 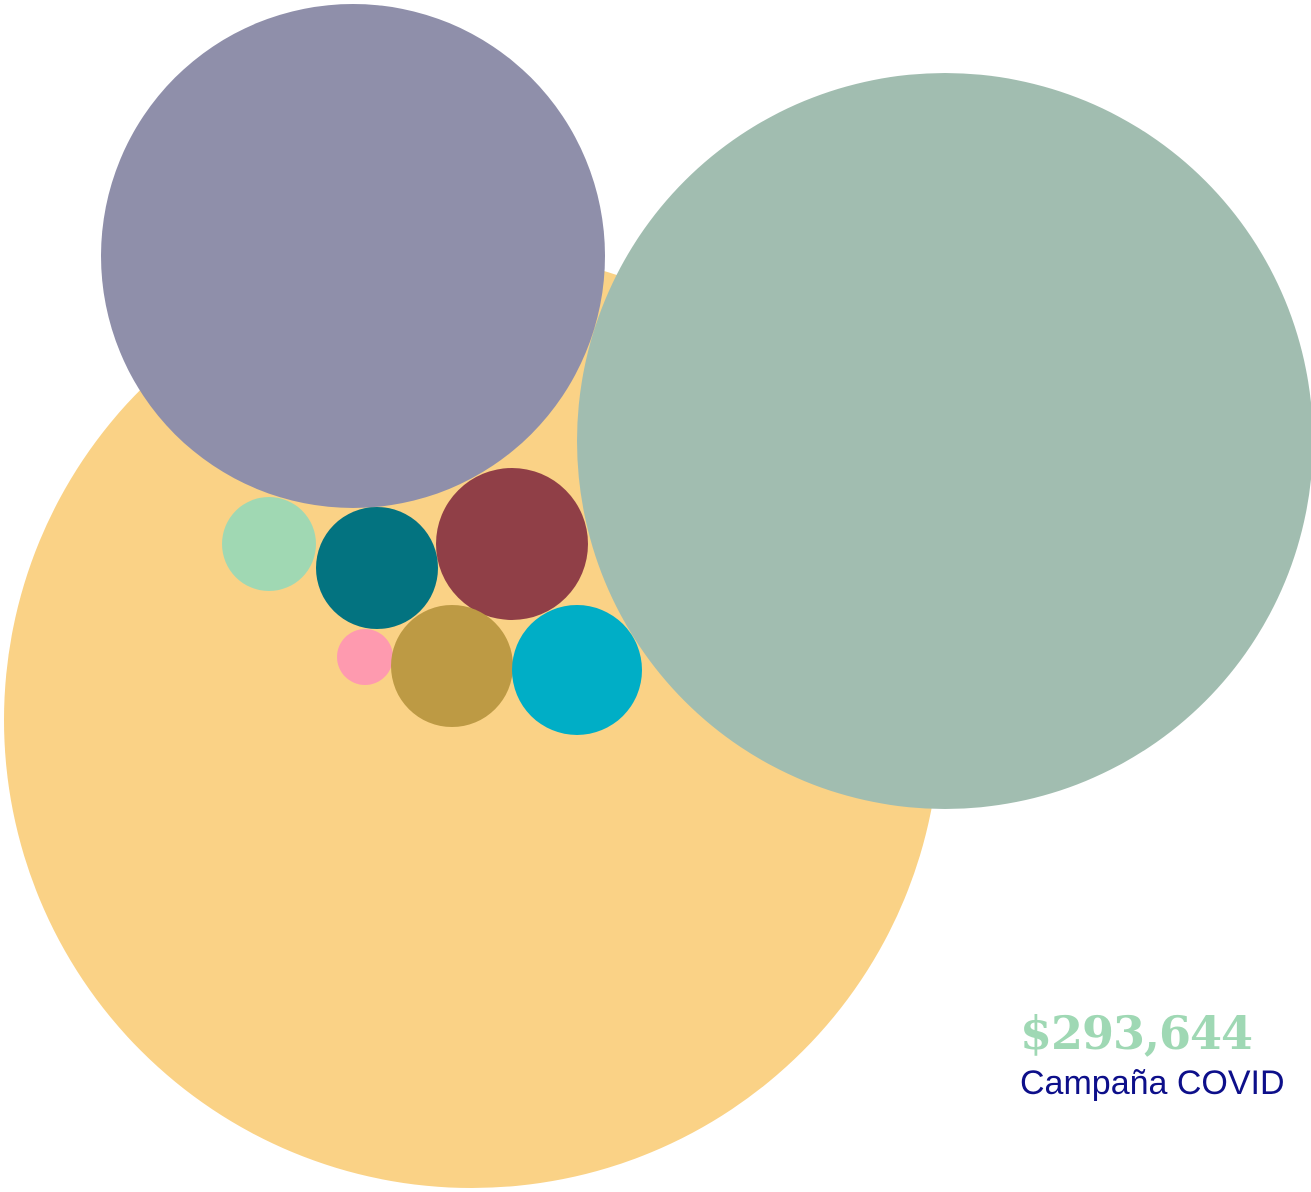 What do you see at coordinates (452, 666) in the screenshot?
I see `bubble-olive` at bounding box center [452, 666].